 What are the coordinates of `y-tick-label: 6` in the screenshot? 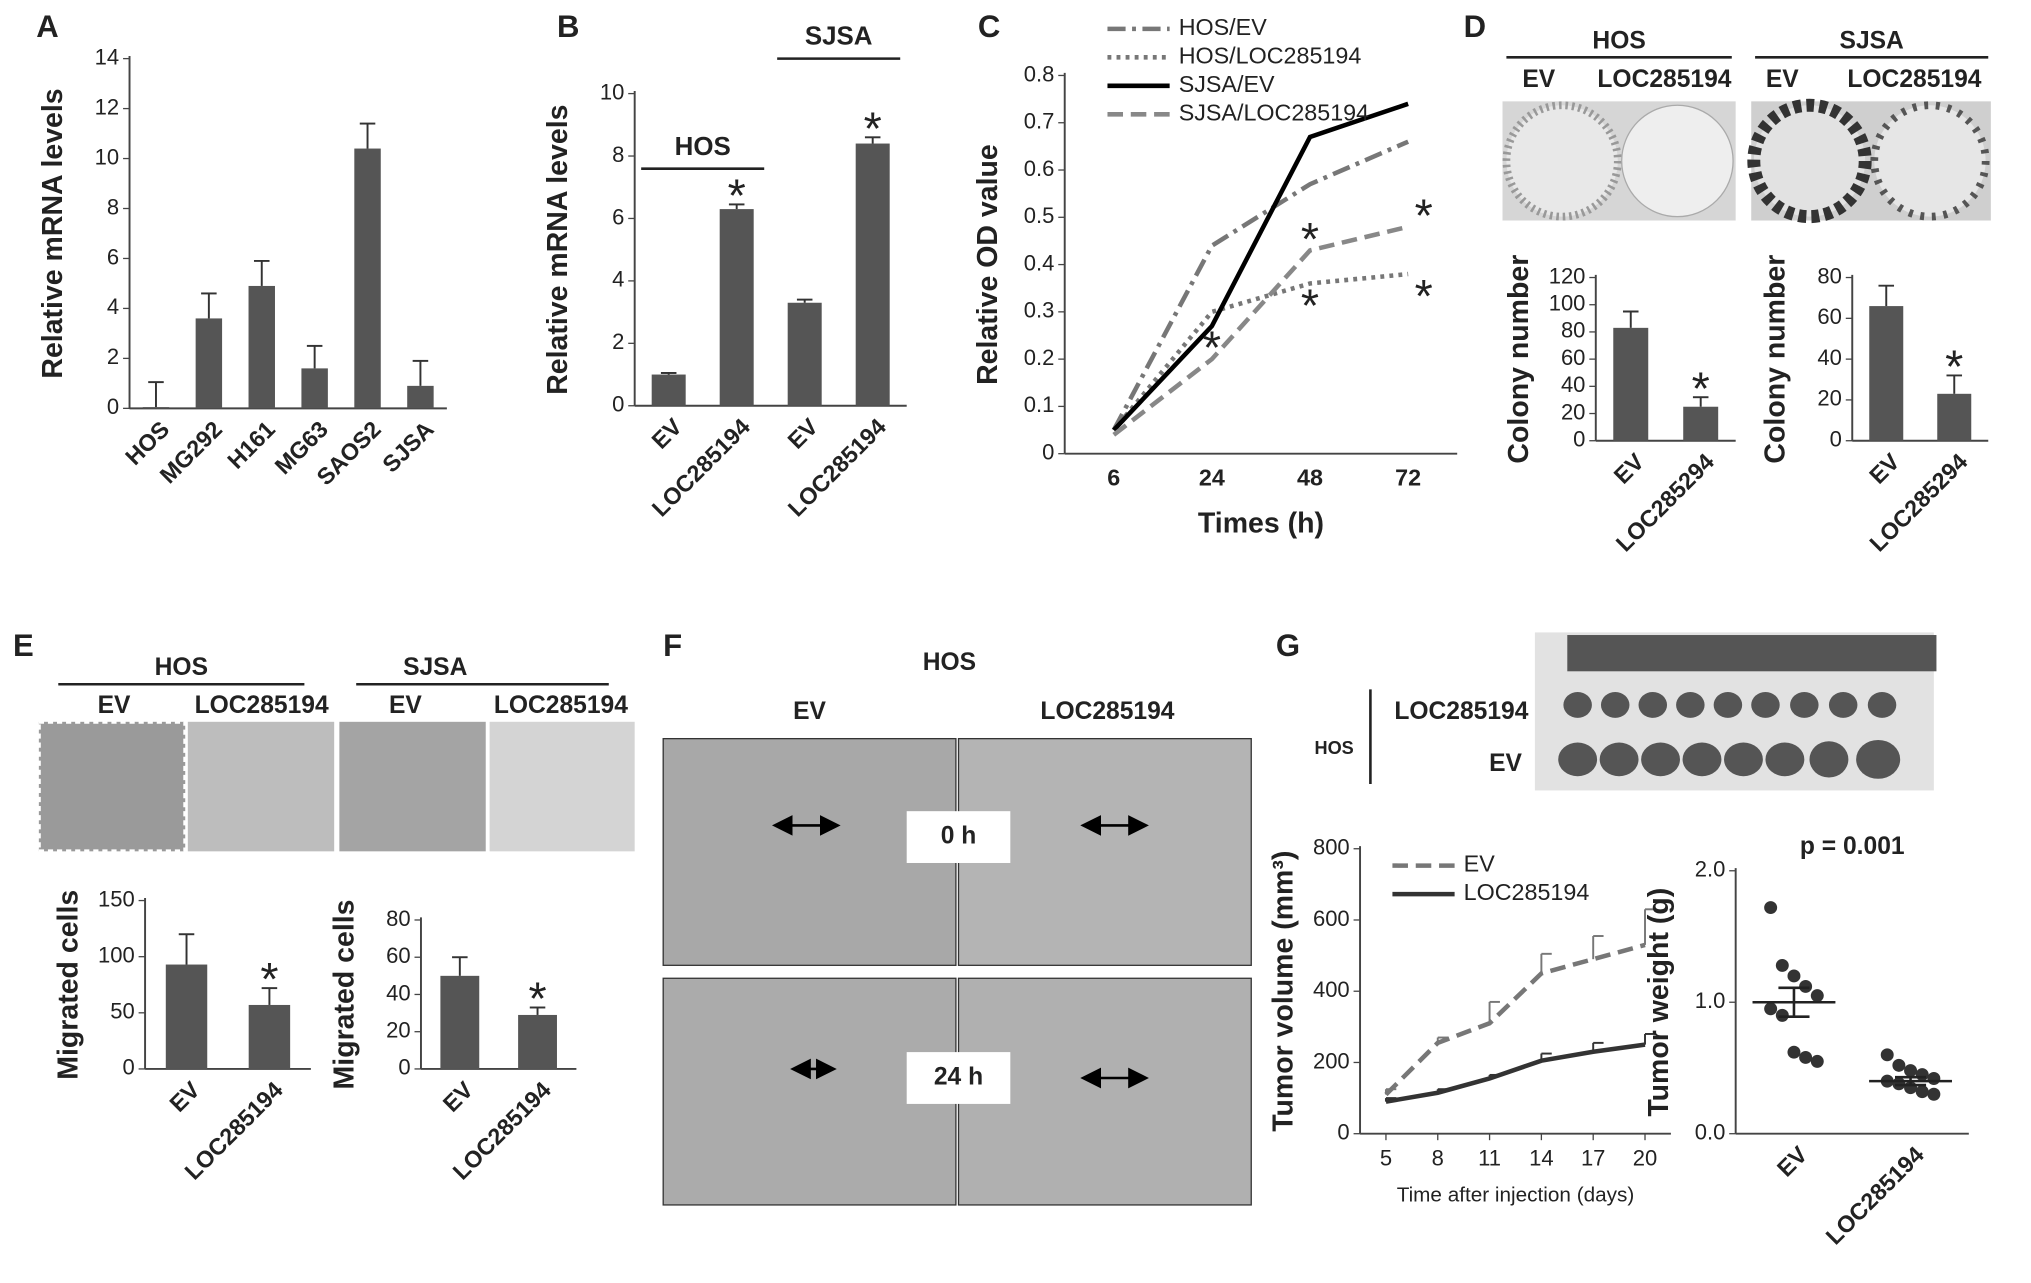 It's located at (618, 216).